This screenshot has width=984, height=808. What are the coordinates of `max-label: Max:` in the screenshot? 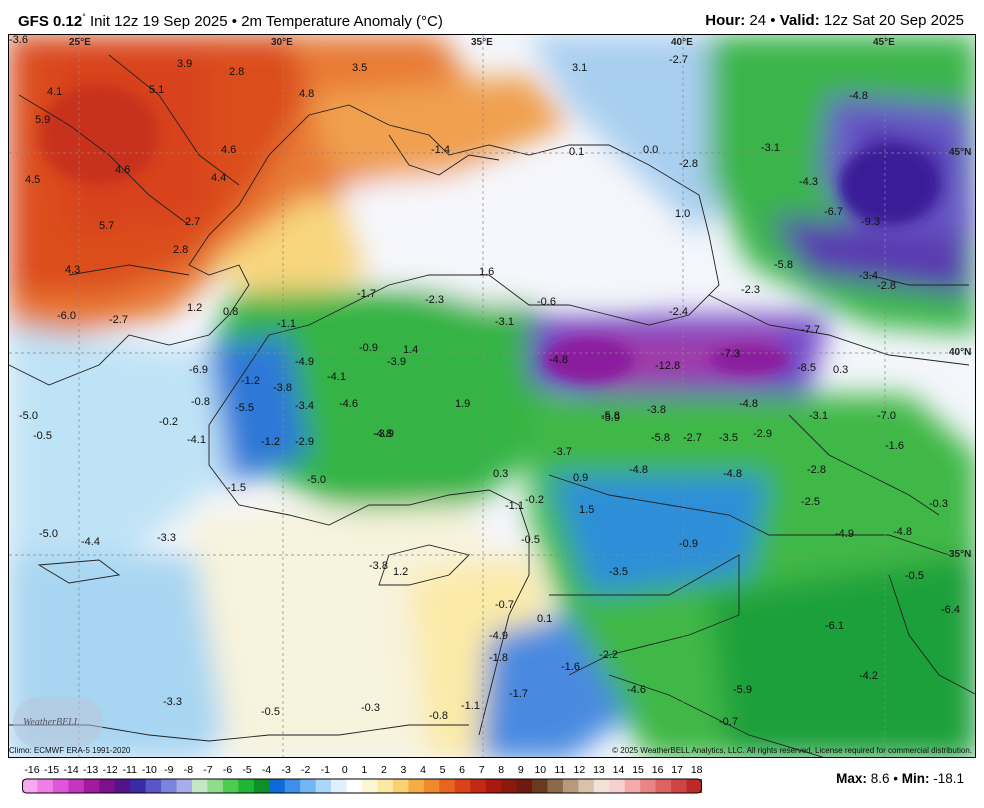 It's located at (851, 778).